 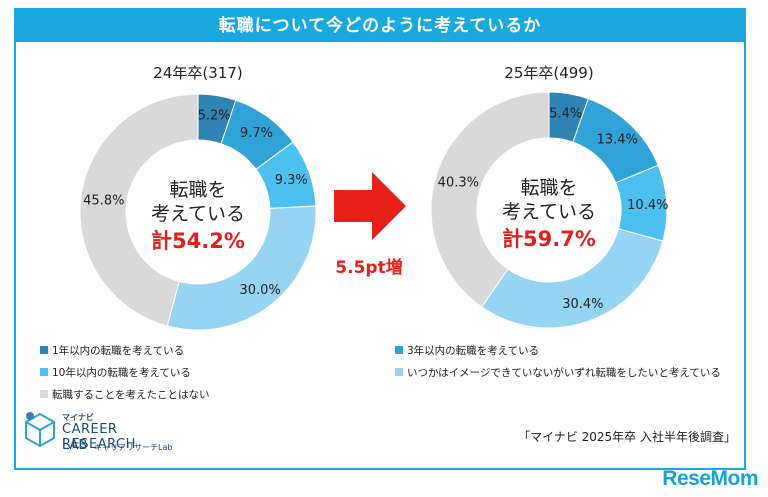 What do you see at coordinates (627, 437) in the screenshot?
I see `source-note: 「マイナビ 2025年卒 入社半年後調査」` at bounding box center [627, 437].